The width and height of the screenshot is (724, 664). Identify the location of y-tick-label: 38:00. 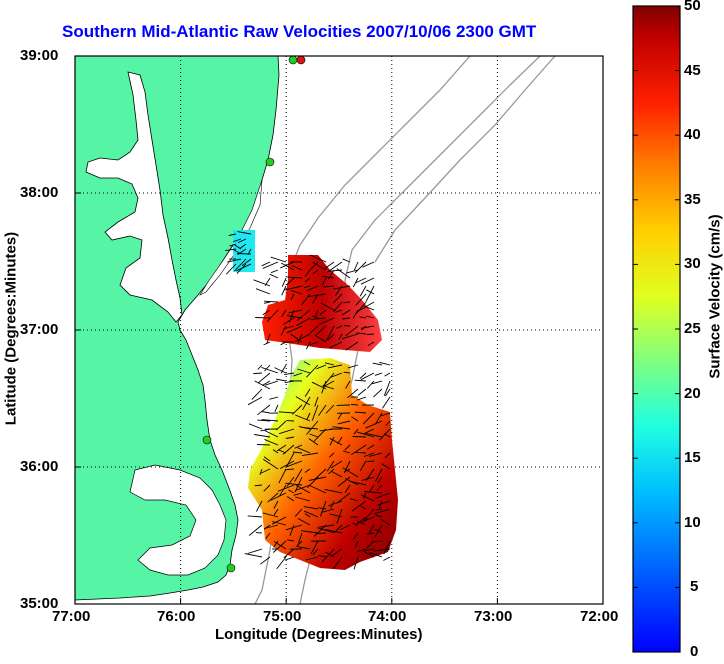
(39, 192).